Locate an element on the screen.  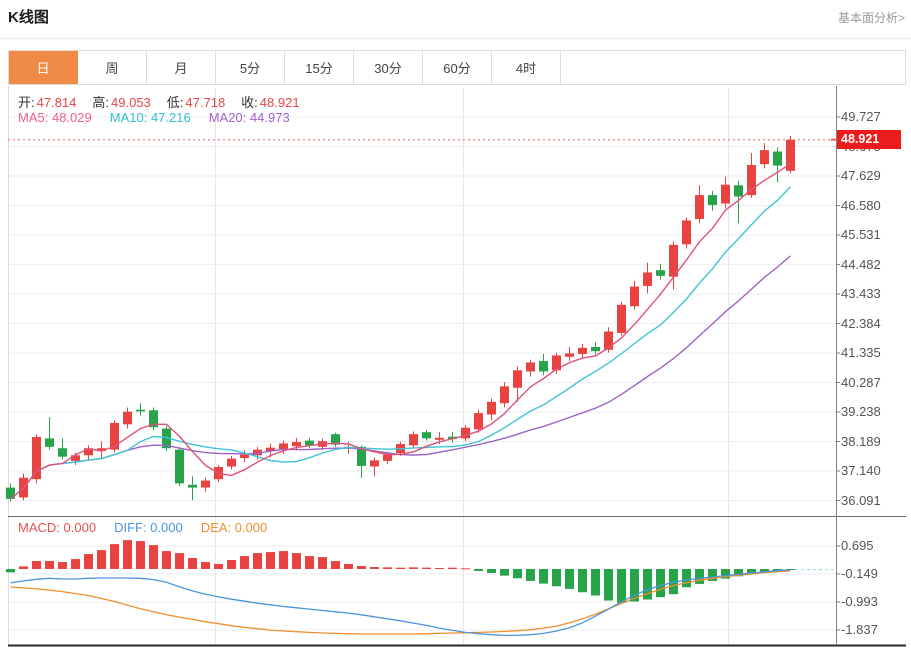
high-value: 49.053 is located at coordinates (131, 102).